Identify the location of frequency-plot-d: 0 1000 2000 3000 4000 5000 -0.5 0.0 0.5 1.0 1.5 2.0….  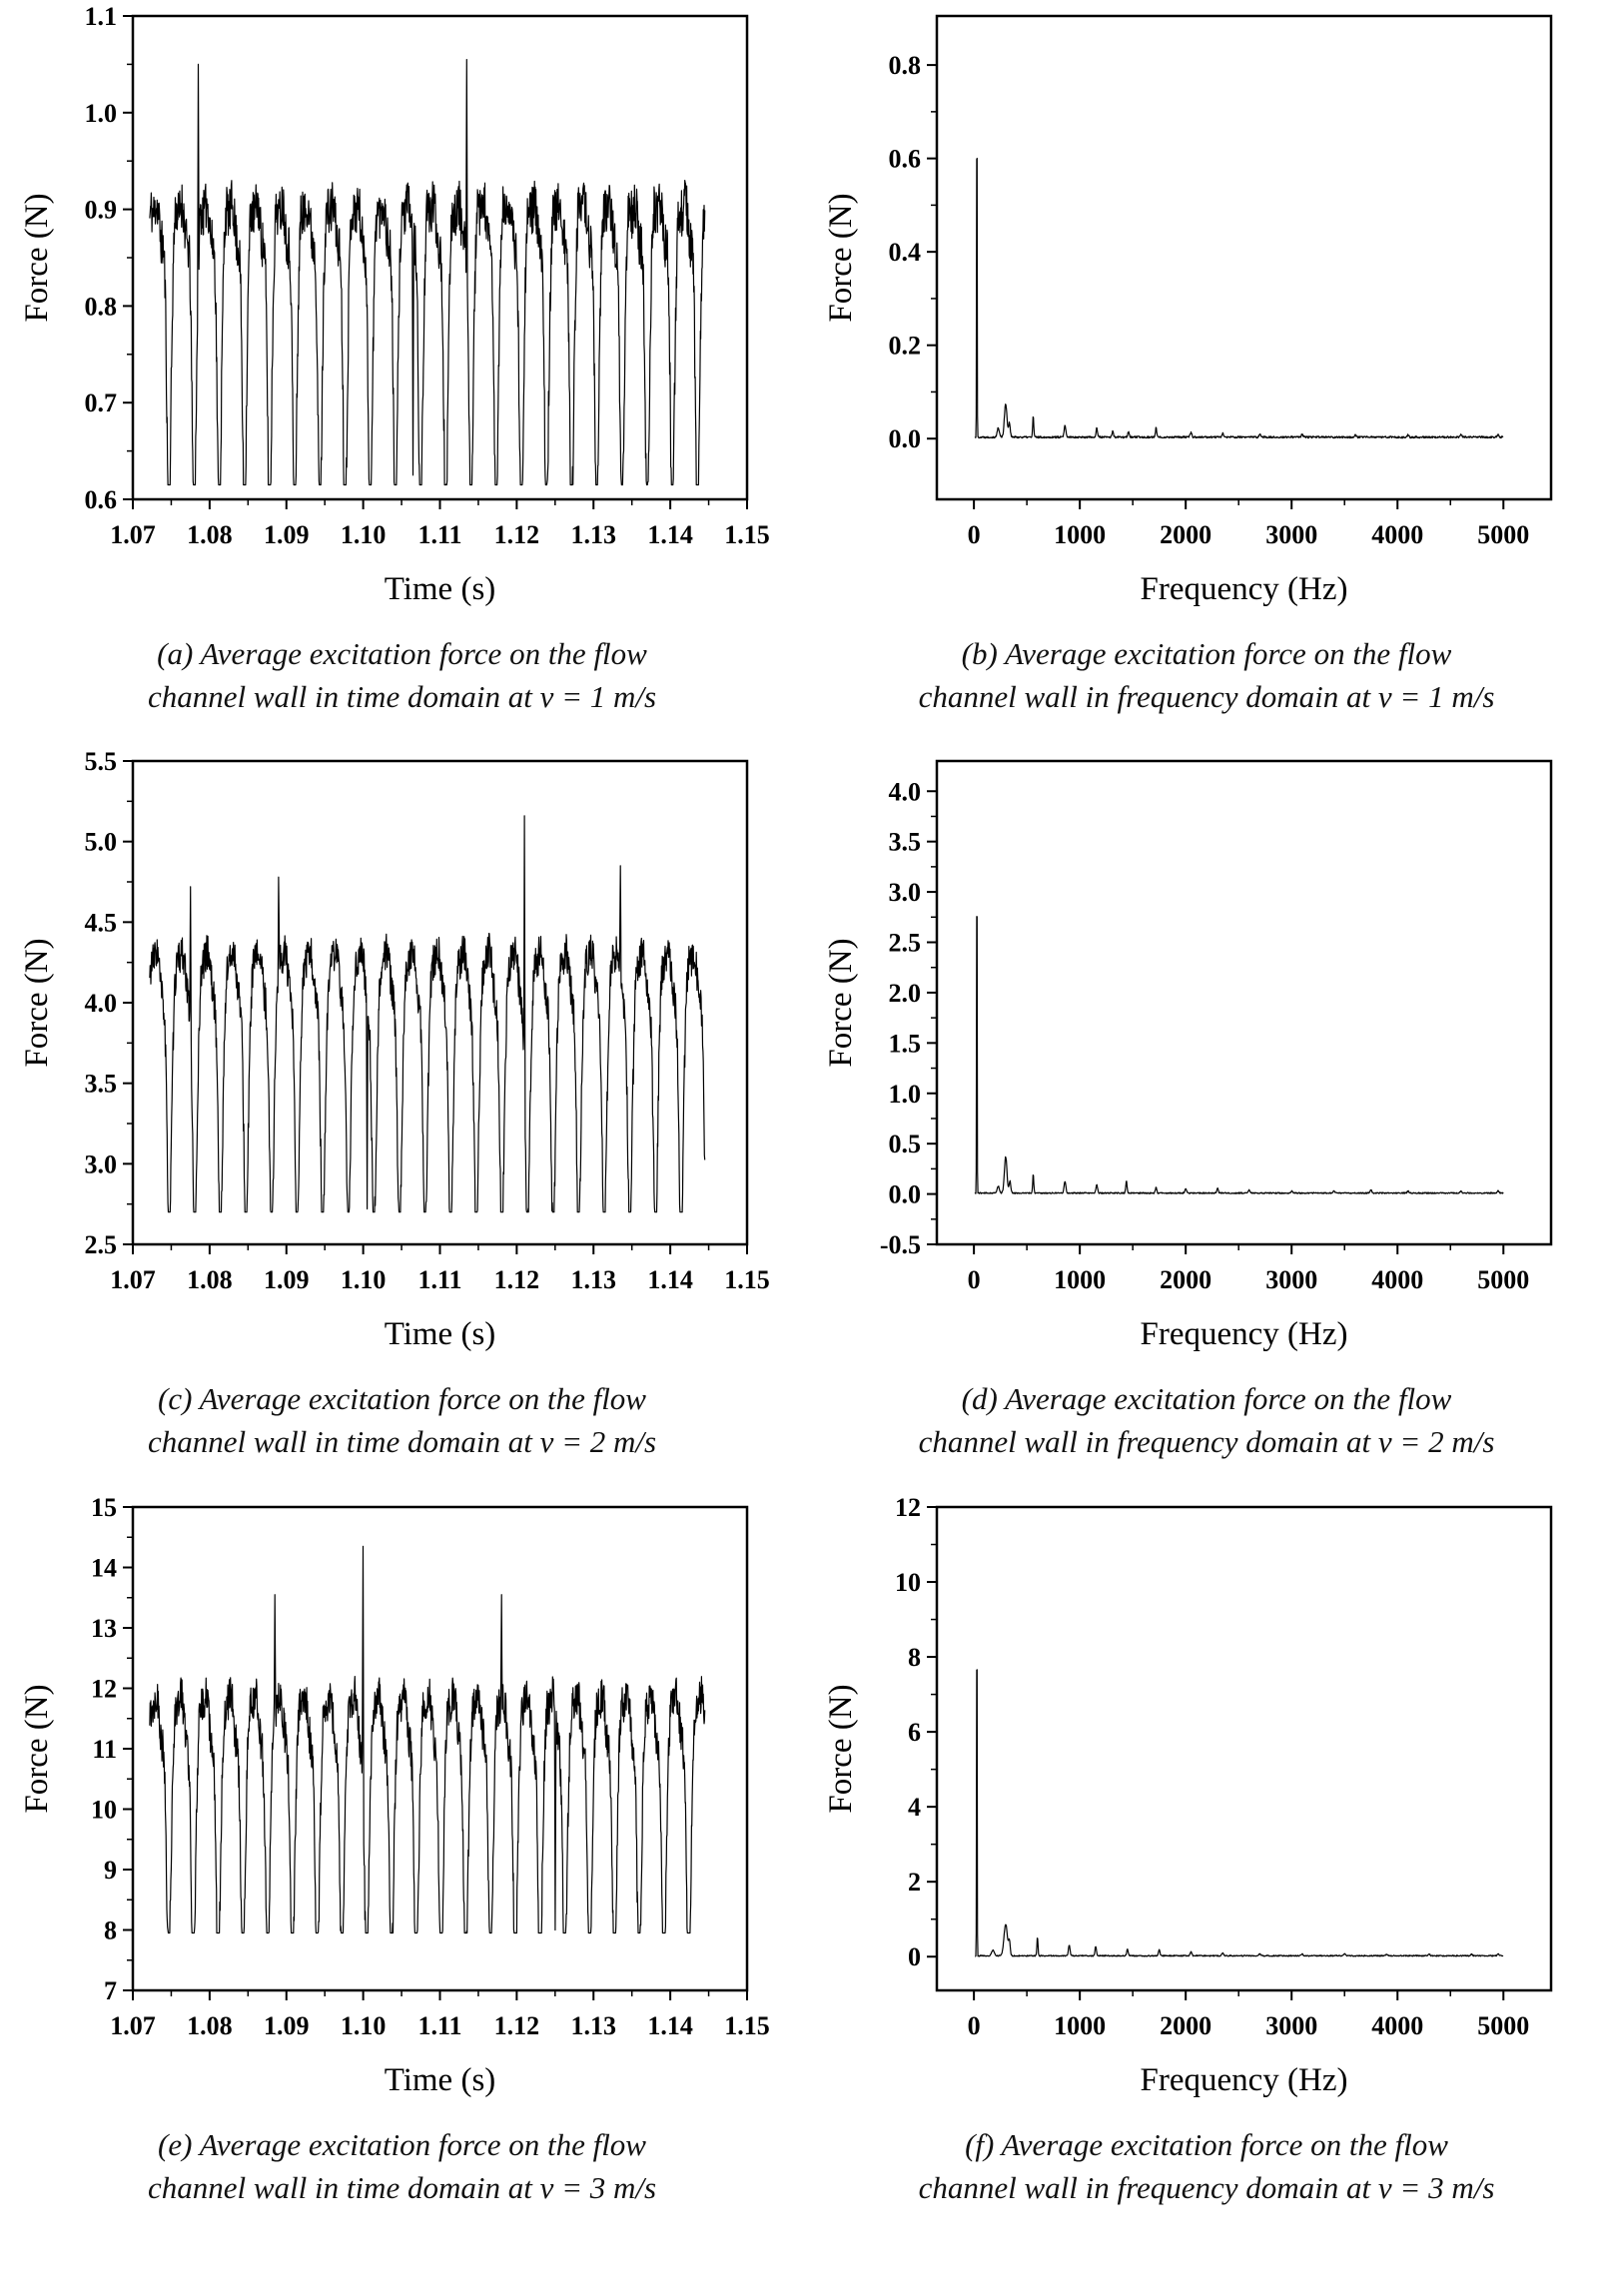
(1188, 1055).